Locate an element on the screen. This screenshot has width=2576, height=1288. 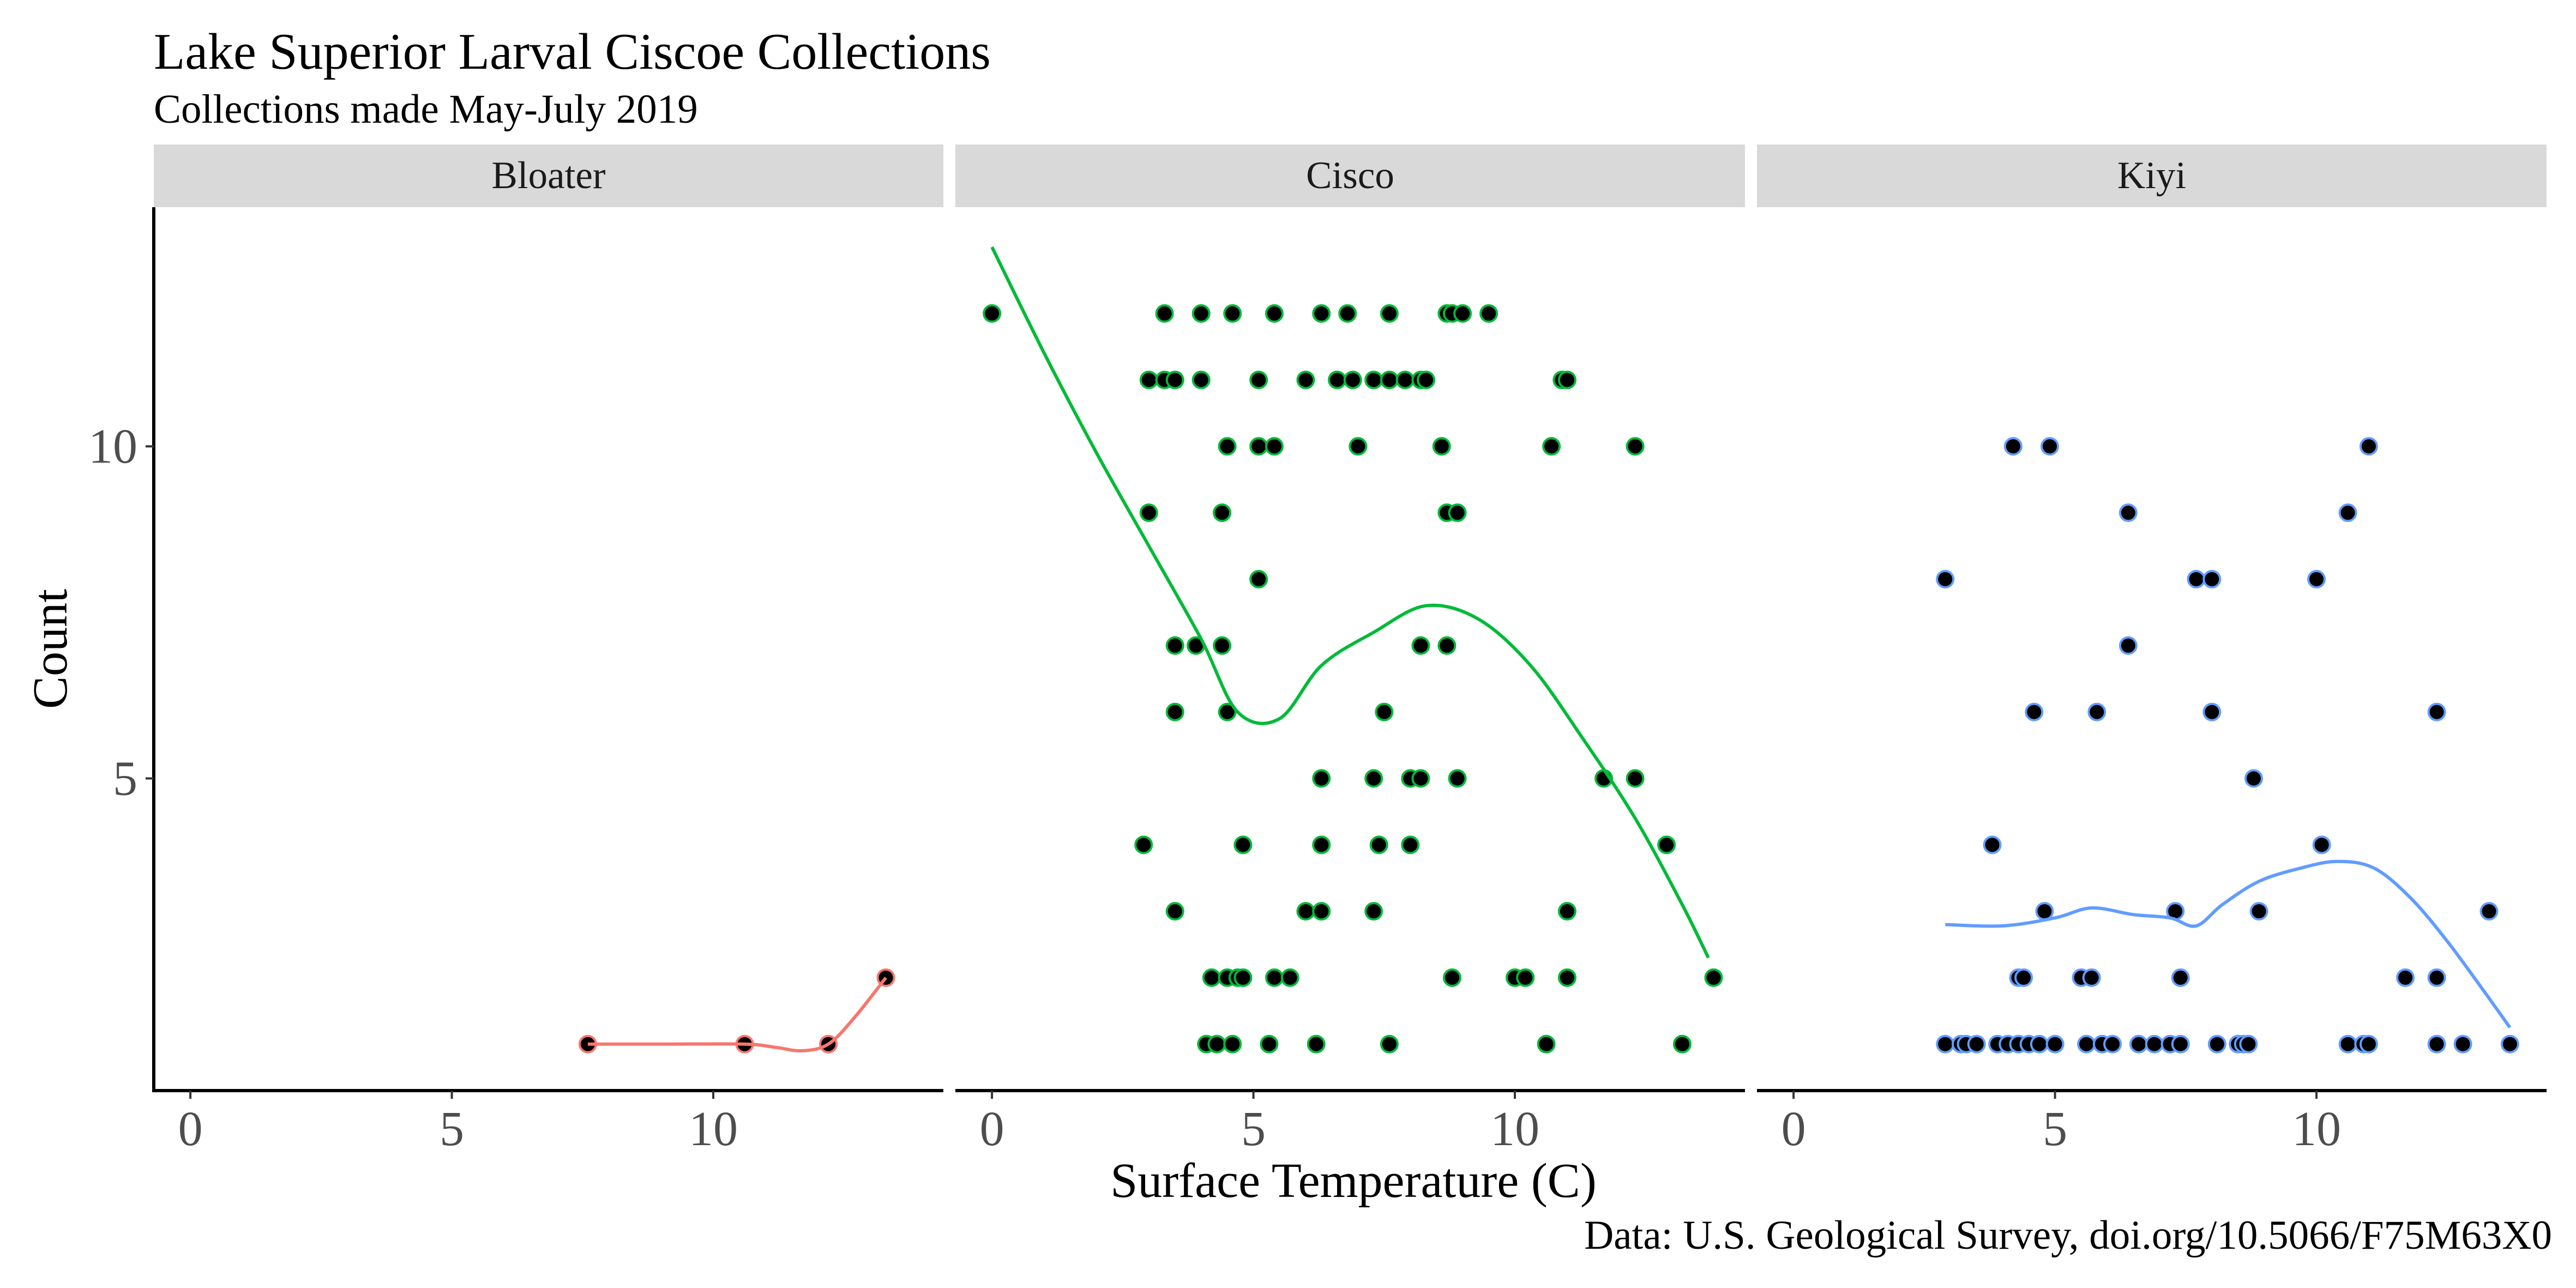
x-tick-label-bloater: 10 is located at coordinates (713, 1129).